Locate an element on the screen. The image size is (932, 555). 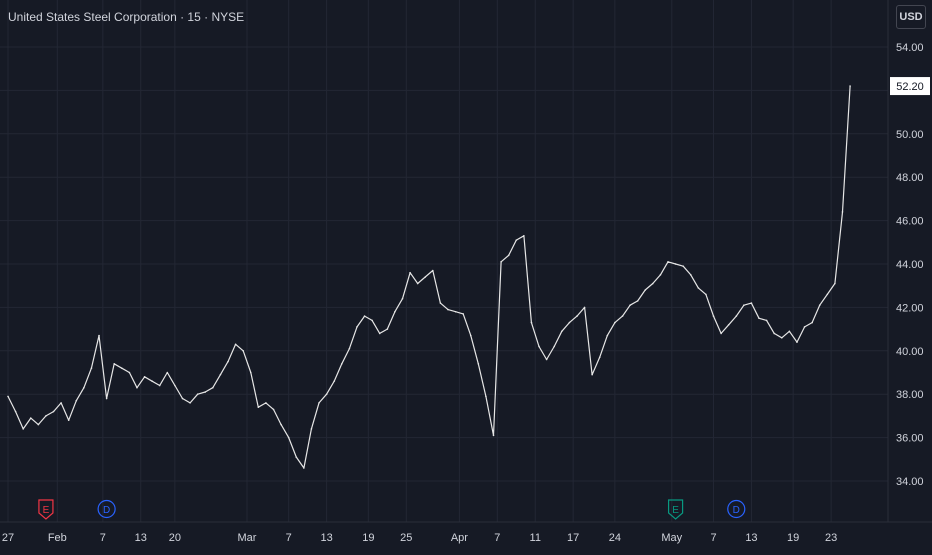
x-tick-label: 25 is located at coordinates (406, 538).